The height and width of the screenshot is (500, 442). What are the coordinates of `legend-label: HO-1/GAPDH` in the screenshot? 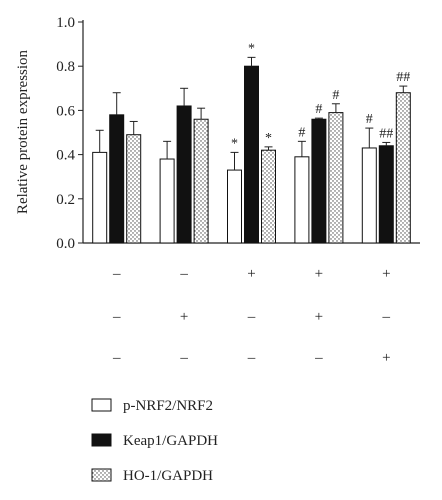 It's located at (168, 476).